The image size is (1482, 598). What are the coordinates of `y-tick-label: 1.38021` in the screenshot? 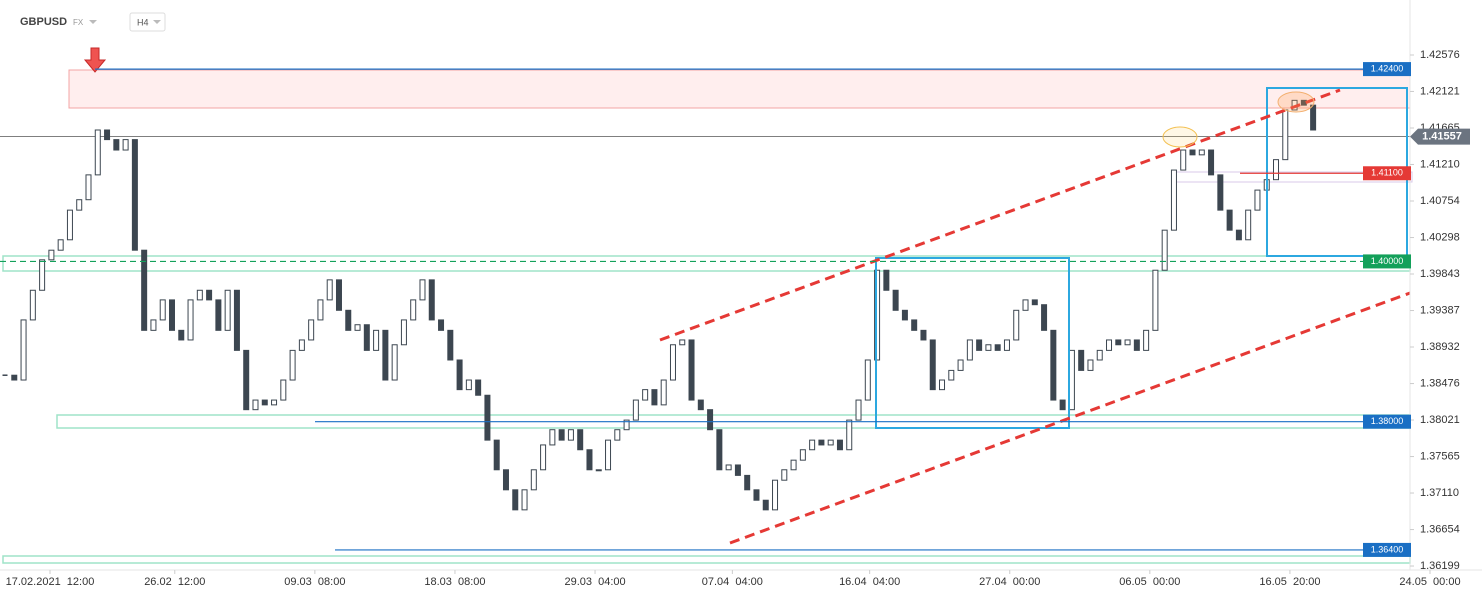 It's located at (1440, 420).